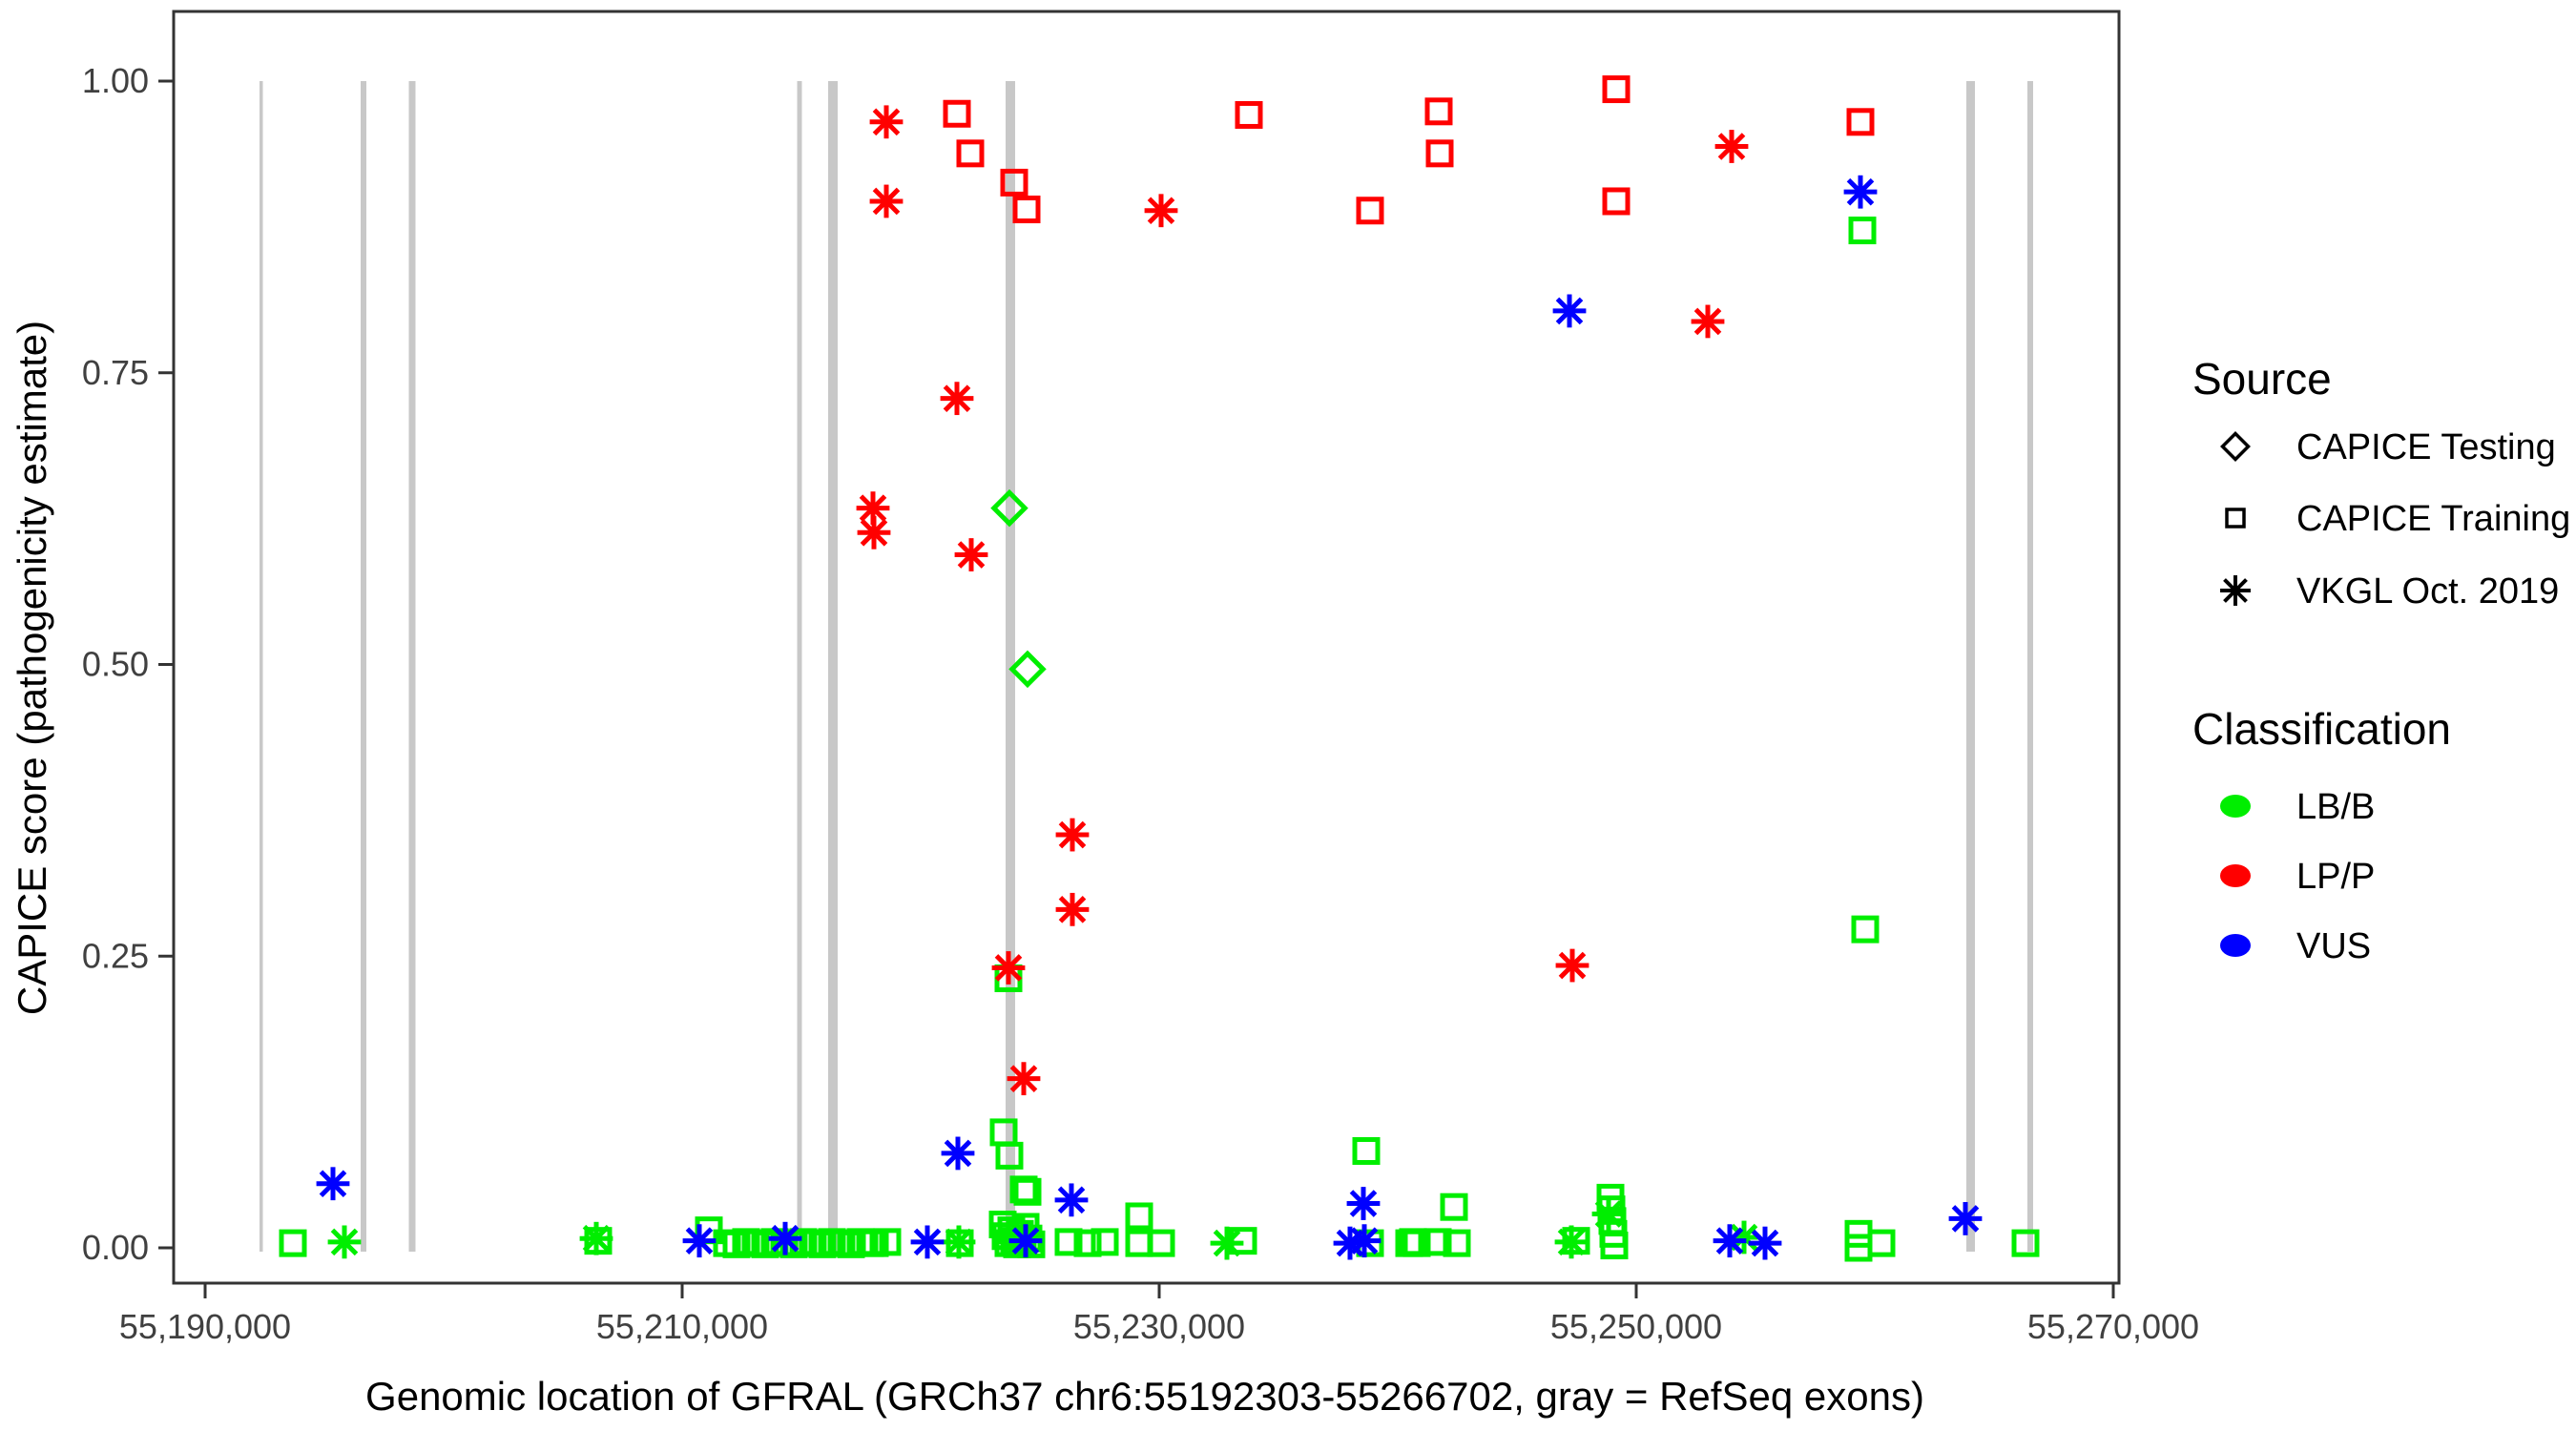 This screenshot has width=2576, height=1431. Describe the element at coordinates (2335, 807) in the screenshot. I see `legend-item-lbb: LB/B` at that location.